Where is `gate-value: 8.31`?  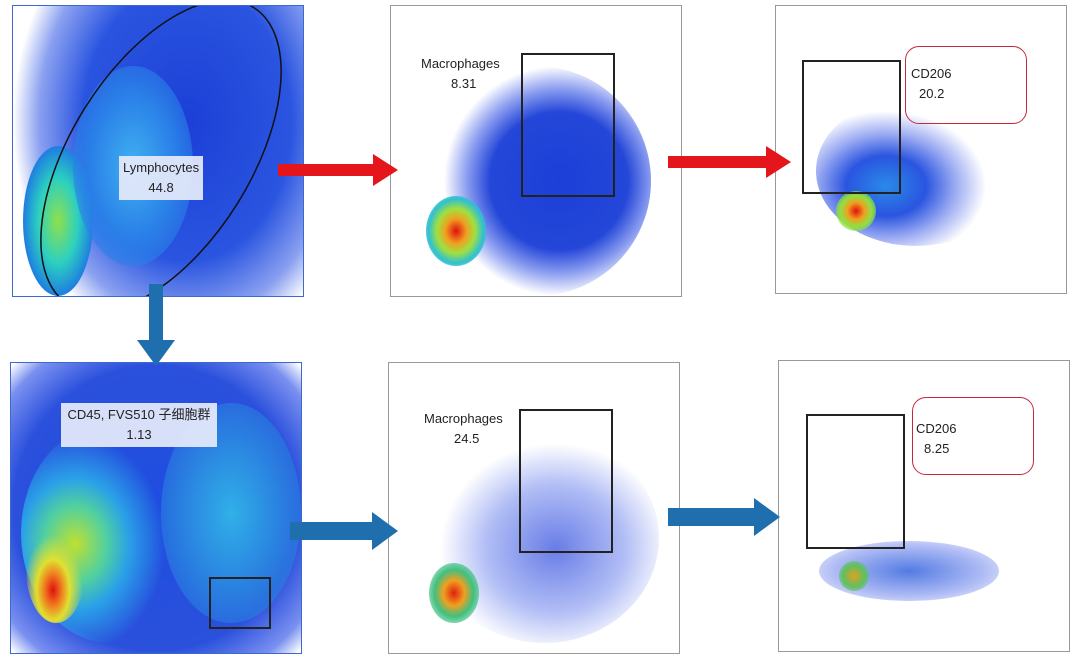 gate-value: 8.31 is located at coordinates (464, 83).